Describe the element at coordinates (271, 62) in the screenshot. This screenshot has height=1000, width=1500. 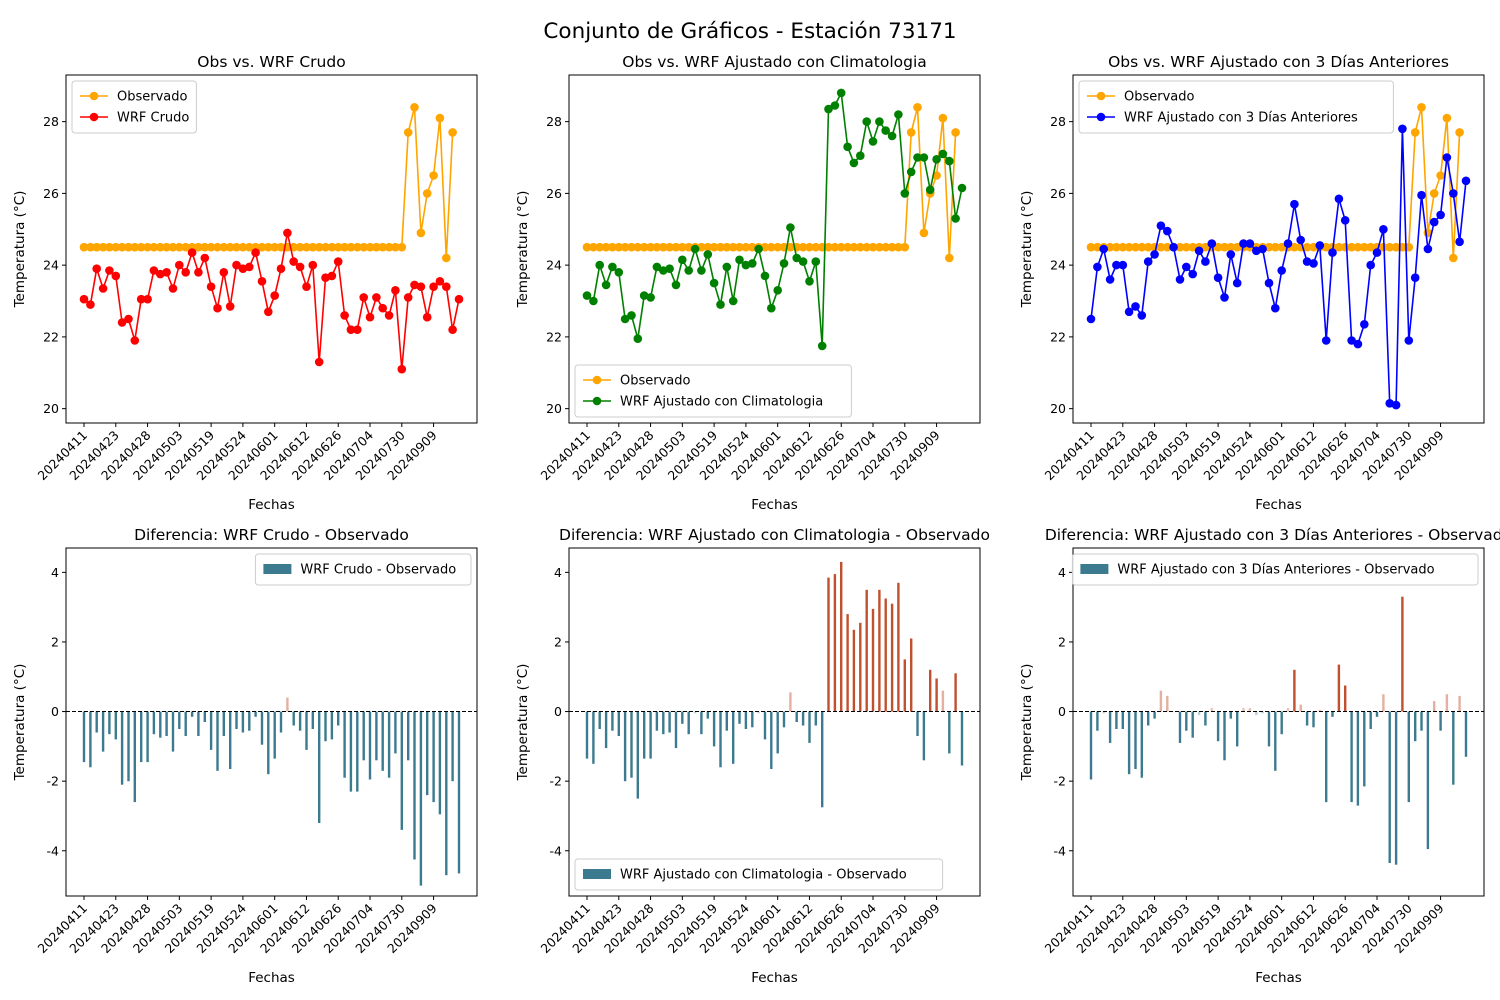
I see `chart-title: Obs vs. WRF Crudo` at that location.